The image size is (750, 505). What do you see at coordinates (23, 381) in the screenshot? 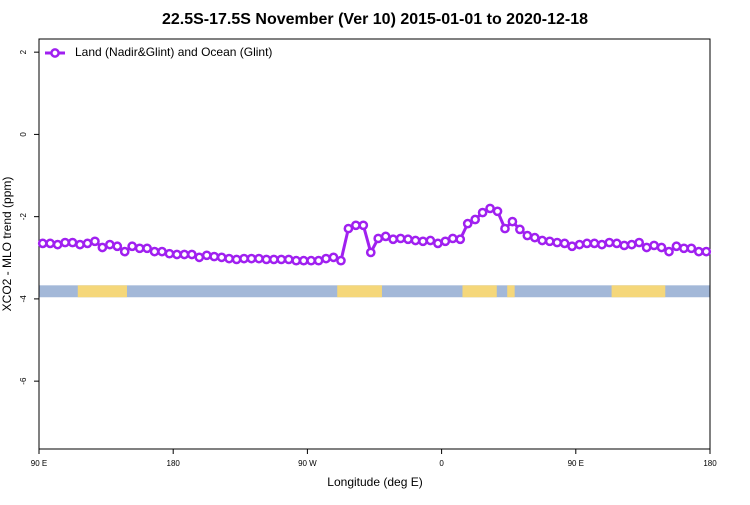
I see `y-tick-label: -6` at bounding box center [23, 381].